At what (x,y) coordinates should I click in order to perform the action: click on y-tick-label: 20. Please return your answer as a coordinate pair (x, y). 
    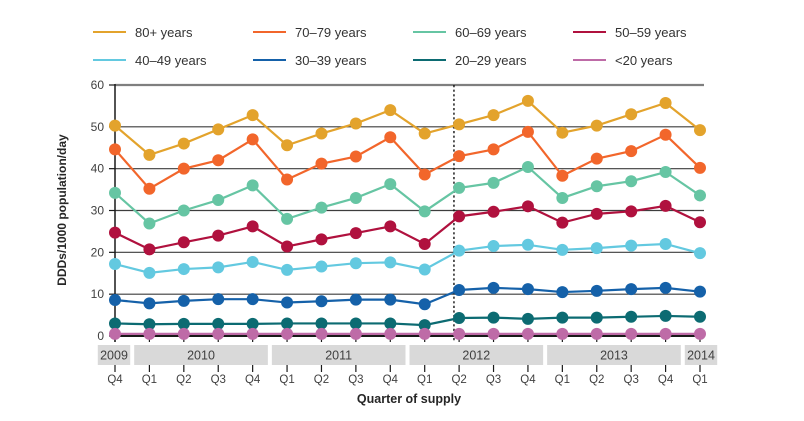
    Looking at the image, I should click on (98, 252).